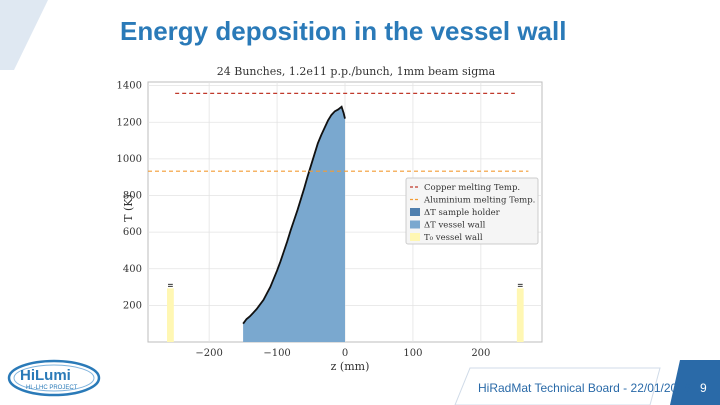 The width and height of the screenshot is (720, 405). I want to click on y-tick-label: 600, so click(132, 232).